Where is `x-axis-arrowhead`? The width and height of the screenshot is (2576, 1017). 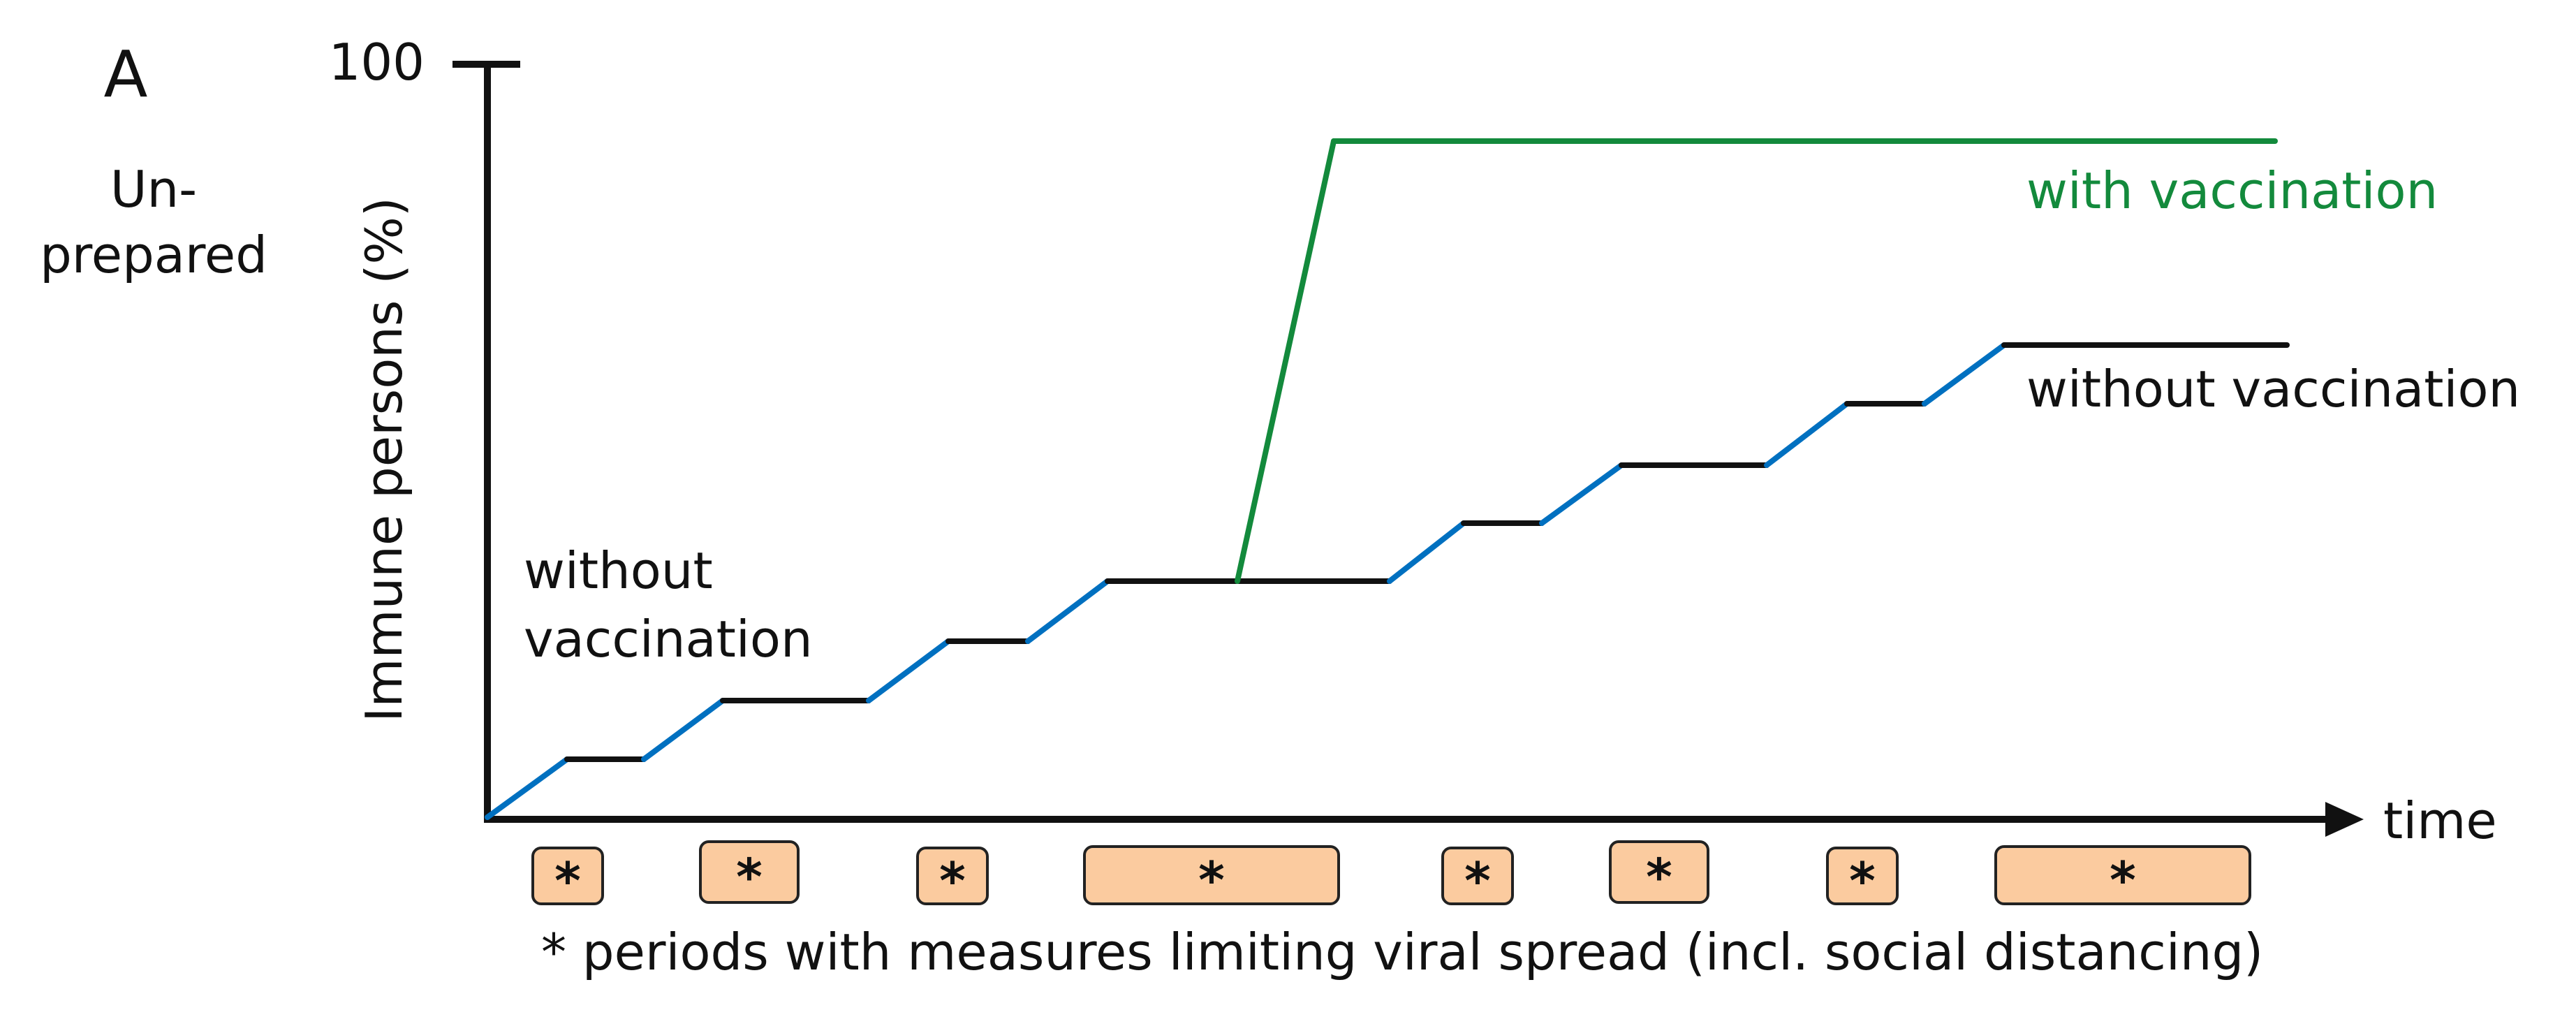
x-axis-arrowhead is located at coordinates (2344, 820).